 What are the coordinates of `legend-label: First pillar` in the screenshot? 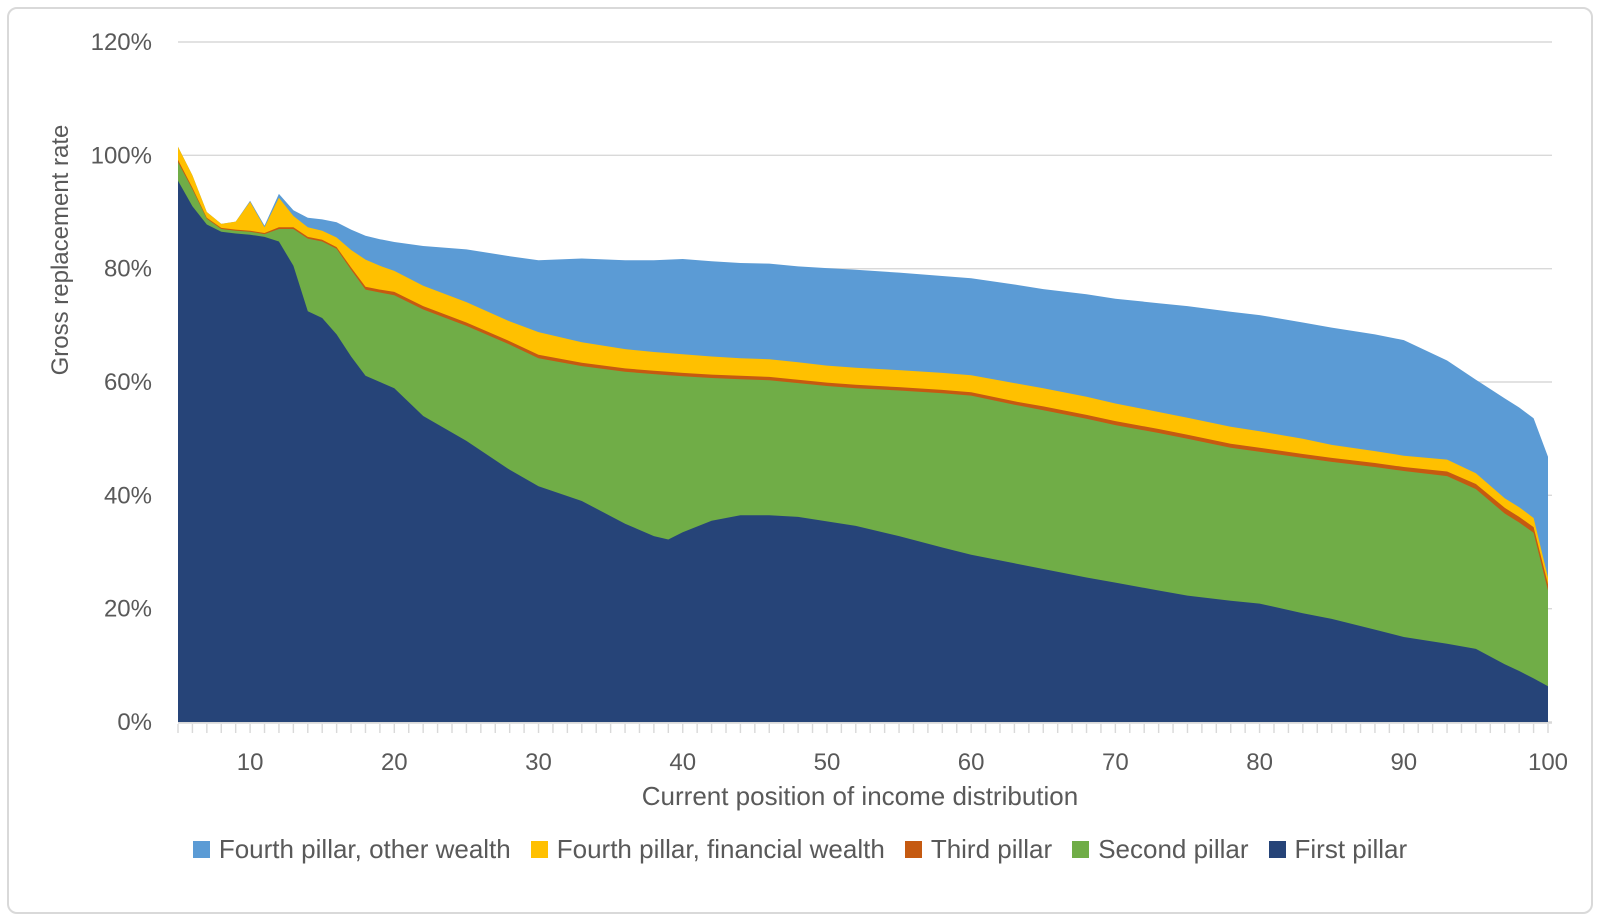 It's located at (1351, 849).